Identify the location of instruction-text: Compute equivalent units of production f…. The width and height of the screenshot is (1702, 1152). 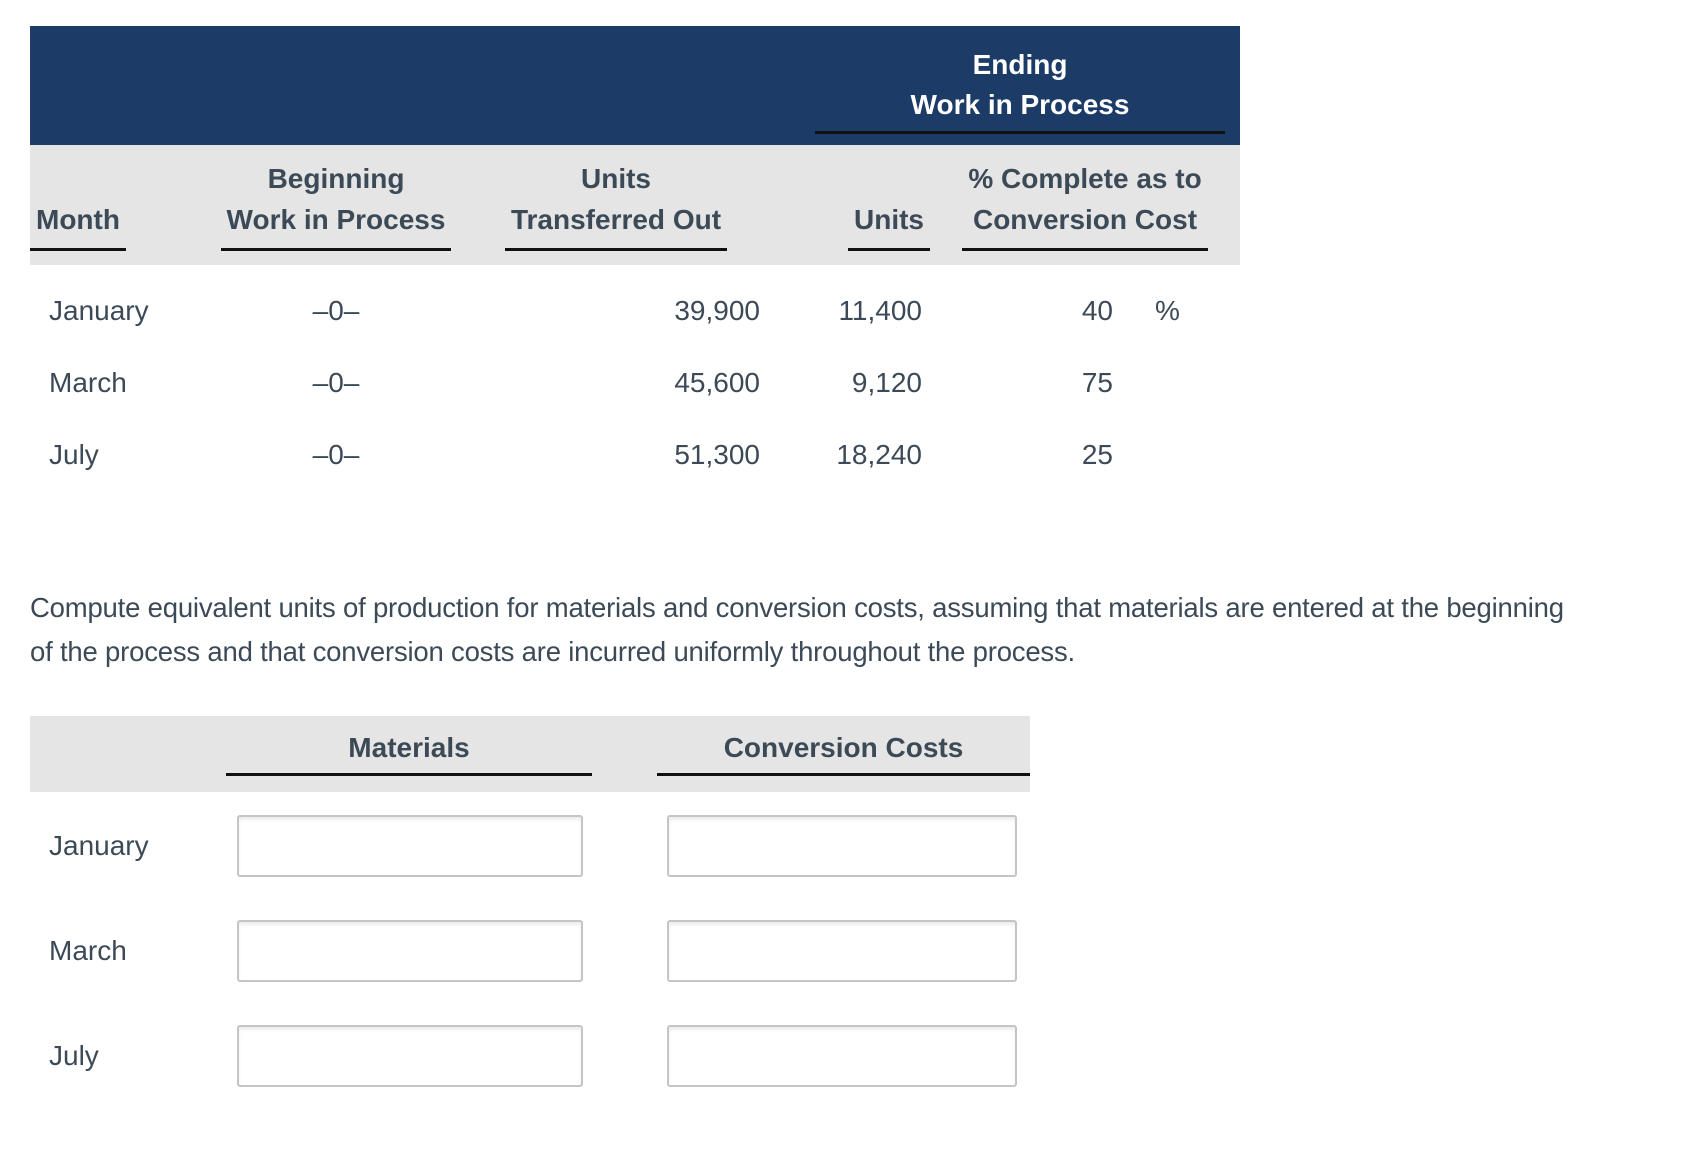
(797, 629).